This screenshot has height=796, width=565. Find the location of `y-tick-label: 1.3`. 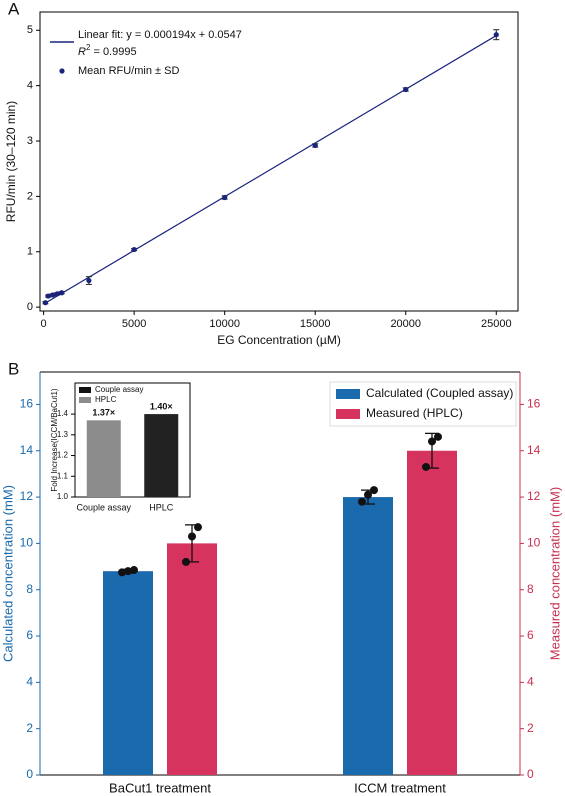

y-tick-label: 1.3 is located at coordinates (63, 434).